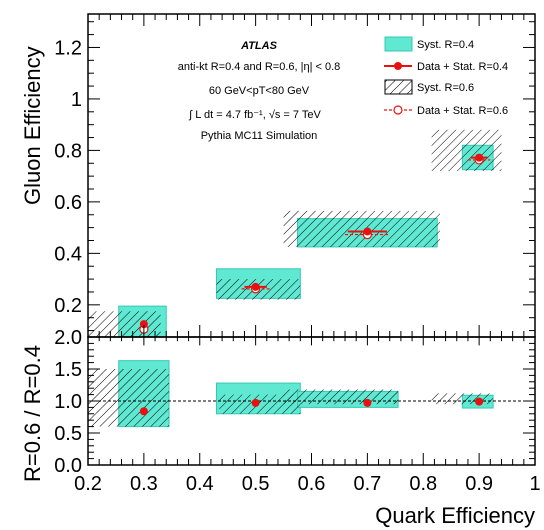 This screenshot has height=530, width=544. I want to click on legend-marker-data-r06, so click(398, 110).